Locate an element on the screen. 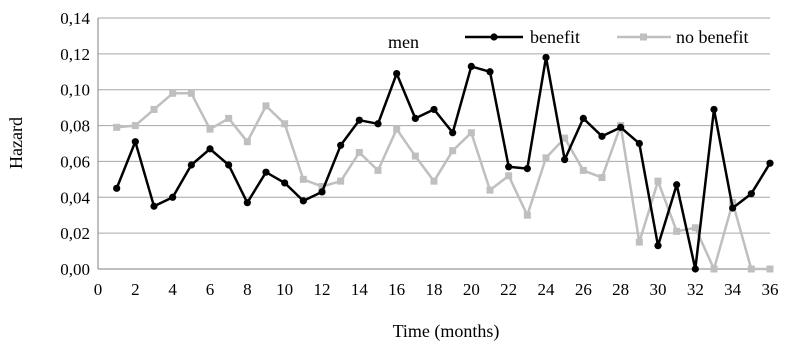 The width and height of the screenshot is (787, 349). x-tick-label: 26 is located at coordinates (583, 289).